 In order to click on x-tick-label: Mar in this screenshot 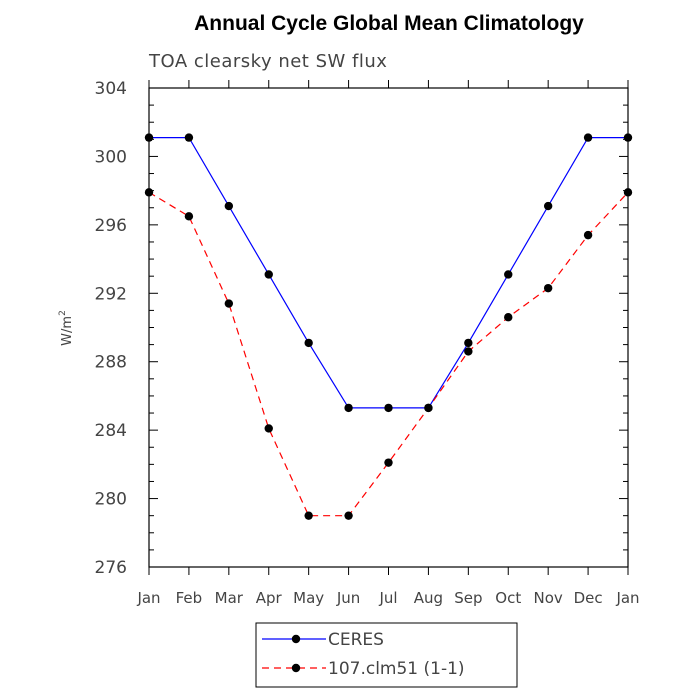, I will do `click(229, 598)`.